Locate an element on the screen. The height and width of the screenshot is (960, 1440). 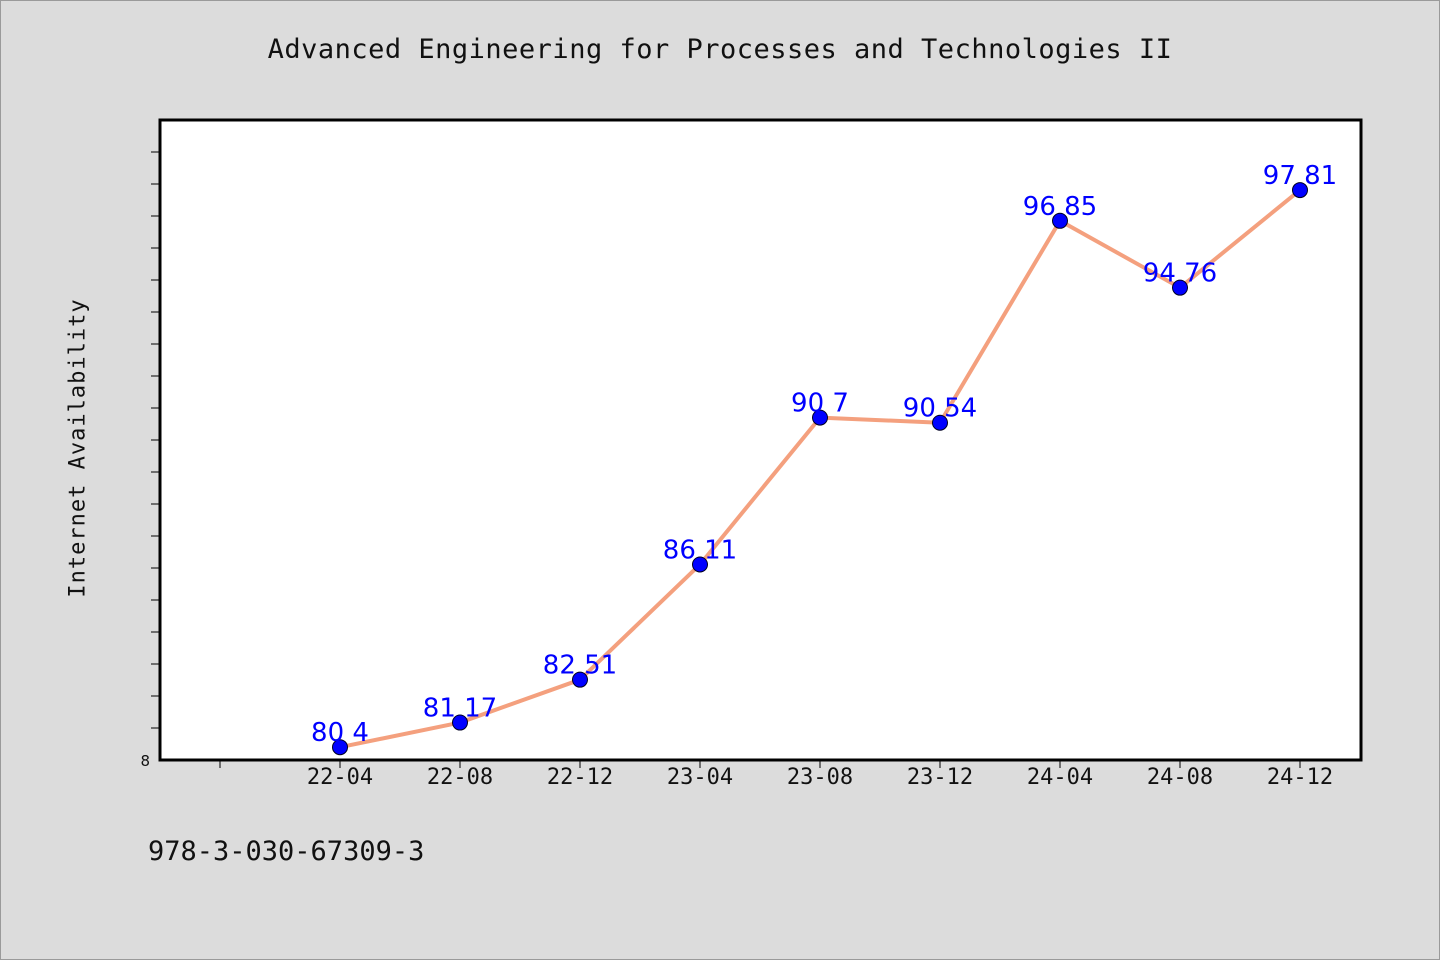
data-label: 96 85 is located at coordinates (1060, 207).